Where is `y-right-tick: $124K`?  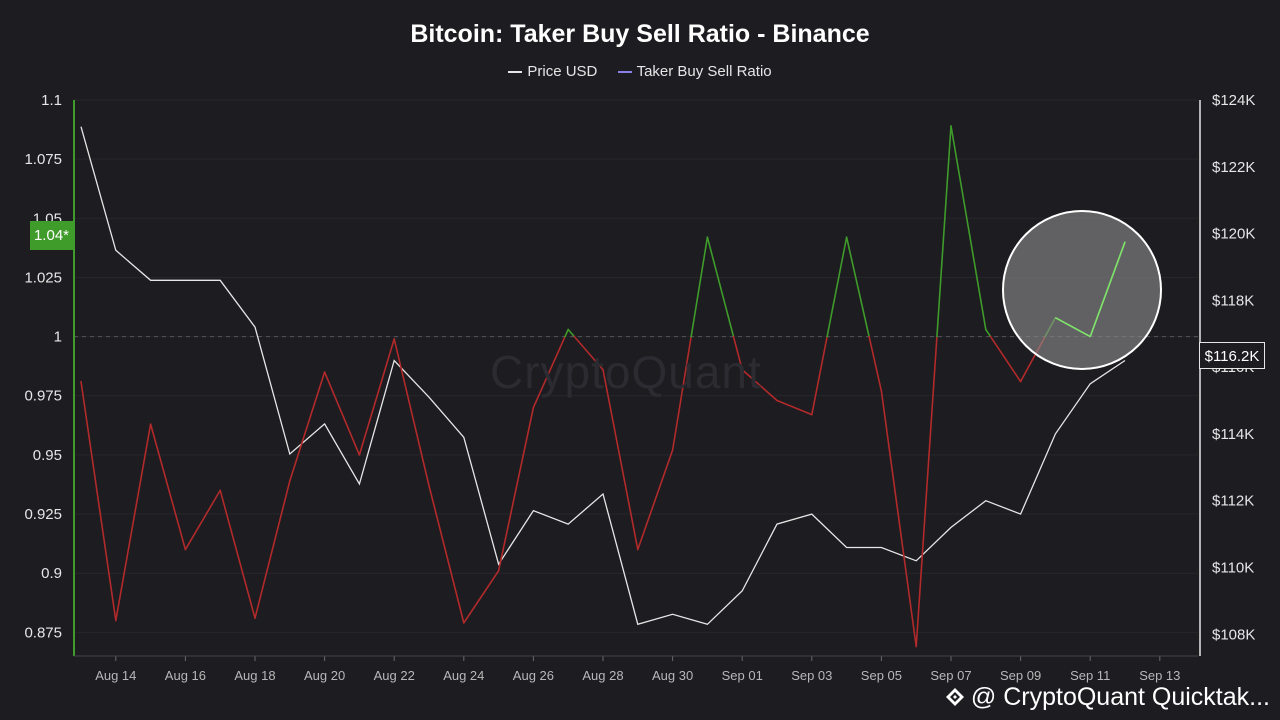 y-right-tick: $124K is located at coordinates (1233, 100).